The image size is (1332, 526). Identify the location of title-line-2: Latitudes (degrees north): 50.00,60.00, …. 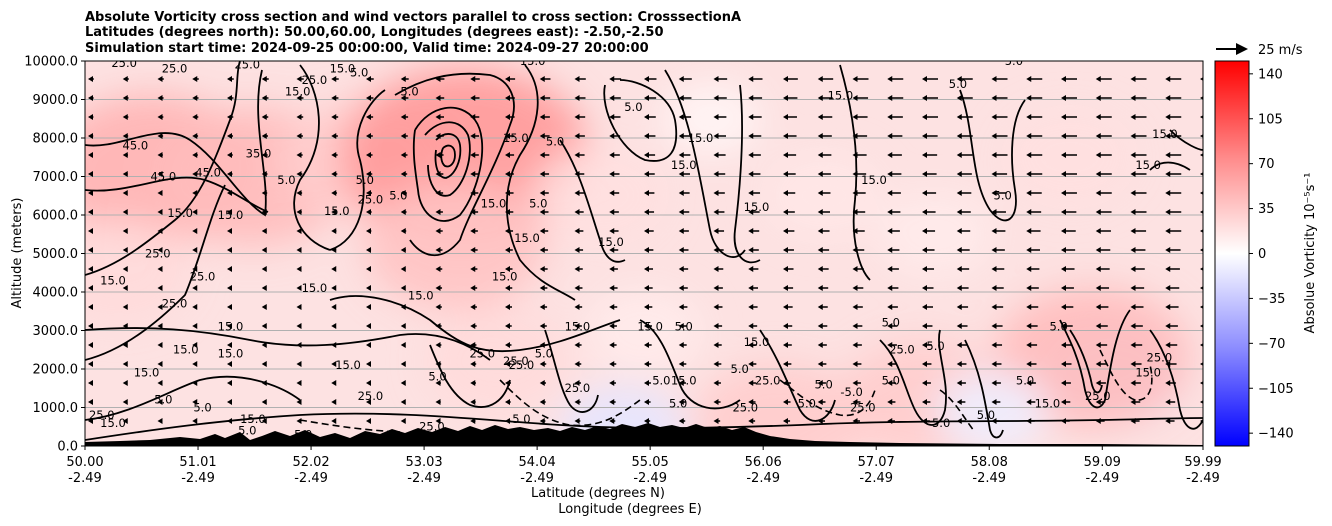
(374, 32).